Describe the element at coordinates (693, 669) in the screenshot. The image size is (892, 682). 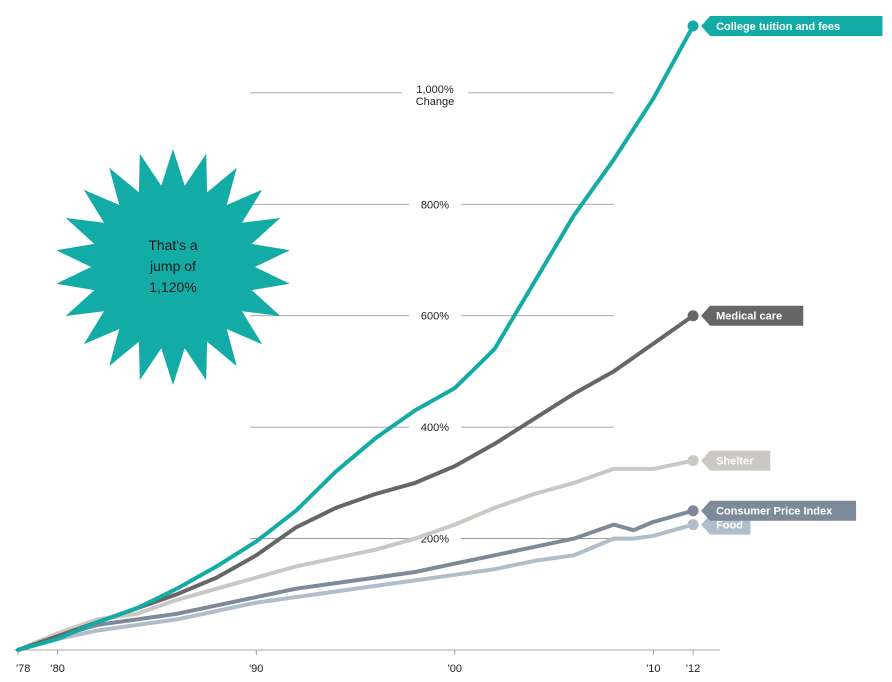
I see `x-tick-label: '12` at that location.